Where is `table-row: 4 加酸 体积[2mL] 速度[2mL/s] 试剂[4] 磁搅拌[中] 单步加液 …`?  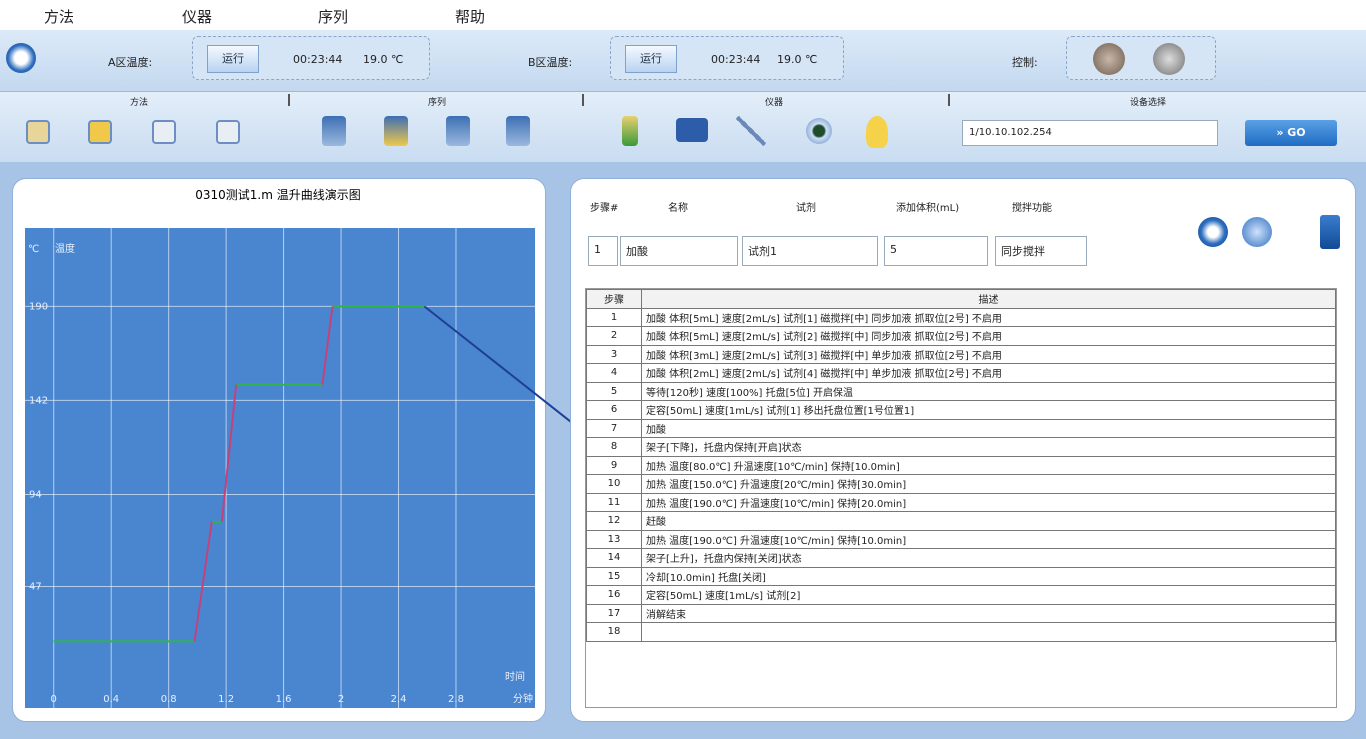
table-row: 4 加酸 体积[2mL] 速度[2mL/s] 试剂[4] 磁搅拌[中] 单步加液 … is located at coordinates (961, 373).